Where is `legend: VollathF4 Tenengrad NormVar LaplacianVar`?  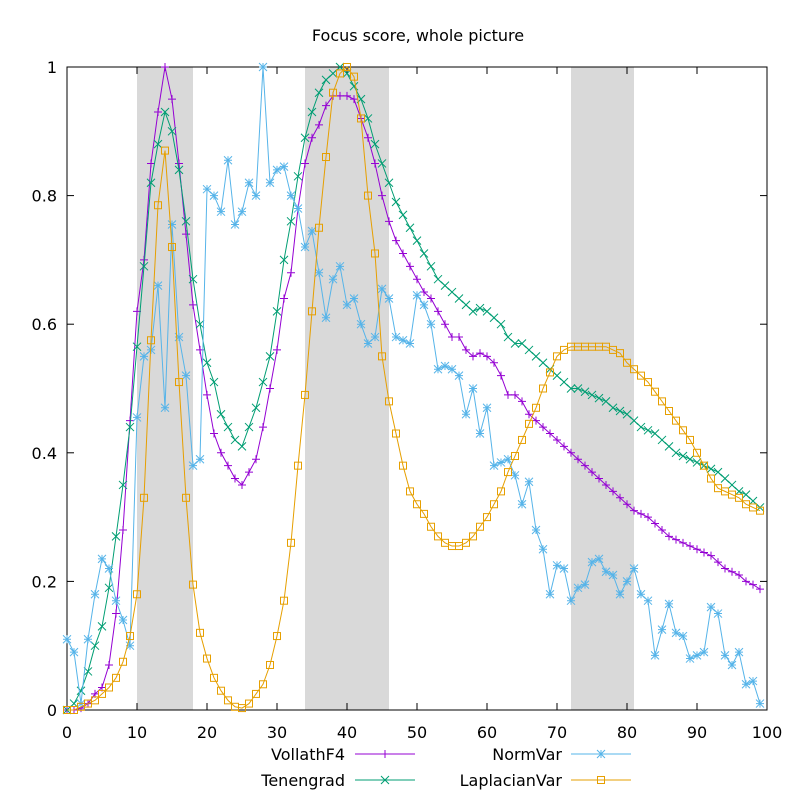
legend: VollathF4 Tenengrad NormVar LaplacianVar is located at coordinates (445, 767).